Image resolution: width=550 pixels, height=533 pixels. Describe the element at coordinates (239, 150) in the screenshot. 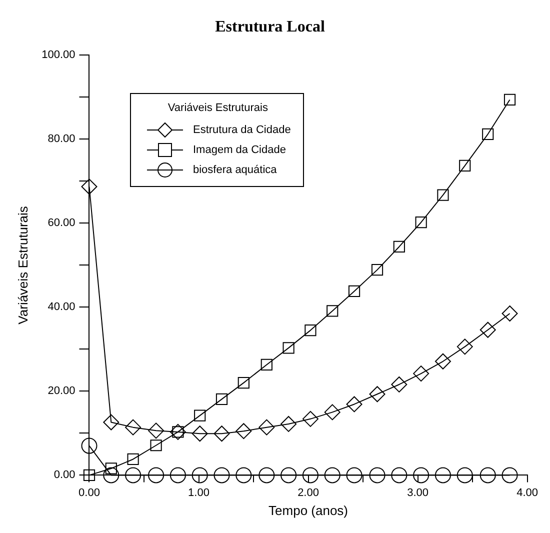

I see `legend-label: Imagem da Cidade` at that location.